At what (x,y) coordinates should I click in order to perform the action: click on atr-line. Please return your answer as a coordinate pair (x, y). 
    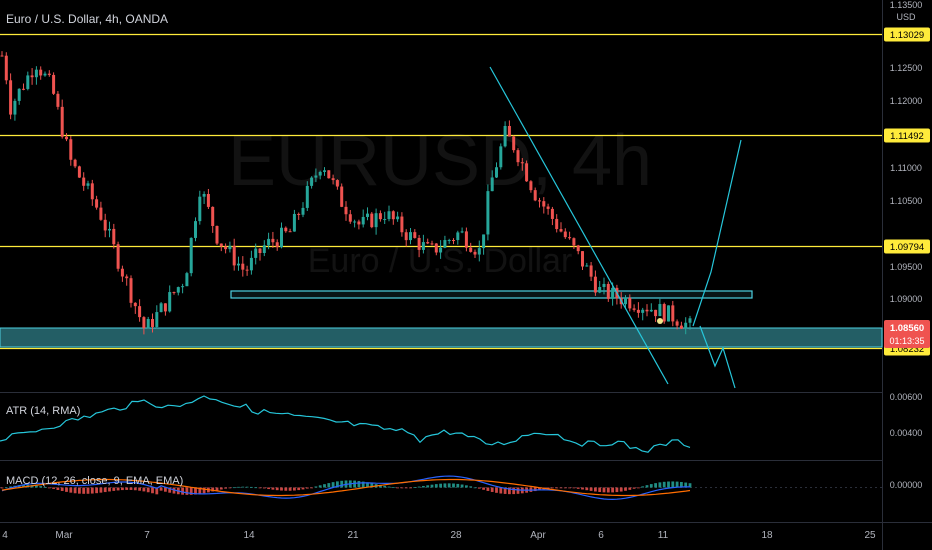
    Looking at the image, I should click on (345, 424).